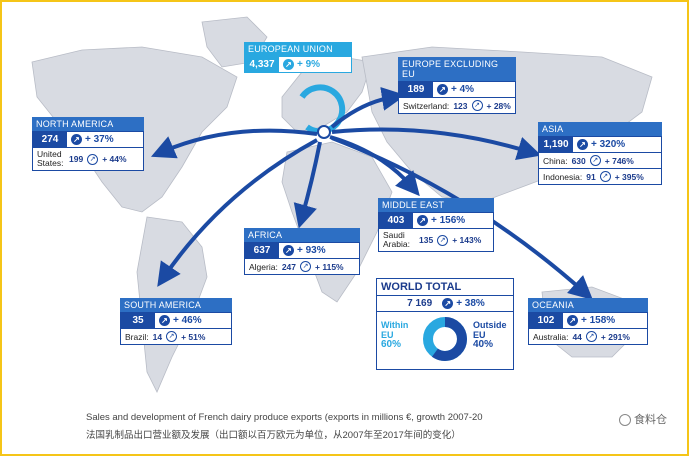  I want to click on country-value: 91, so click(591, 176).